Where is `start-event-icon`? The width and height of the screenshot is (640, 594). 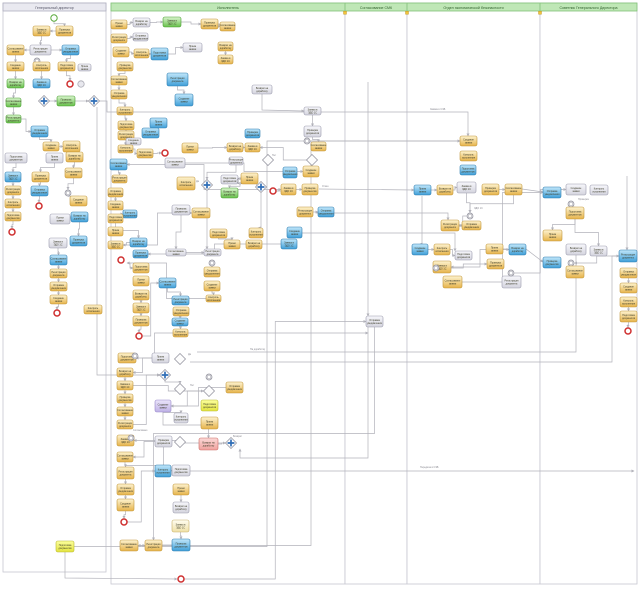
start-event-icon is located at coordinates (54, 18).